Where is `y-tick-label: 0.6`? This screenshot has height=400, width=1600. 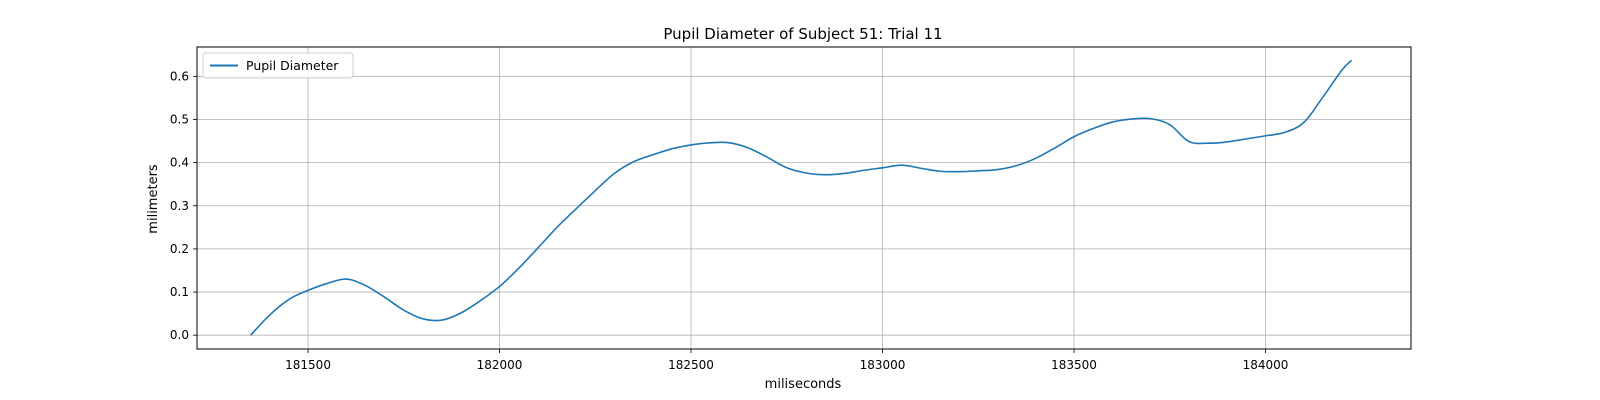 y-tick-label: 0.6 is located at coordinates (179, 76).